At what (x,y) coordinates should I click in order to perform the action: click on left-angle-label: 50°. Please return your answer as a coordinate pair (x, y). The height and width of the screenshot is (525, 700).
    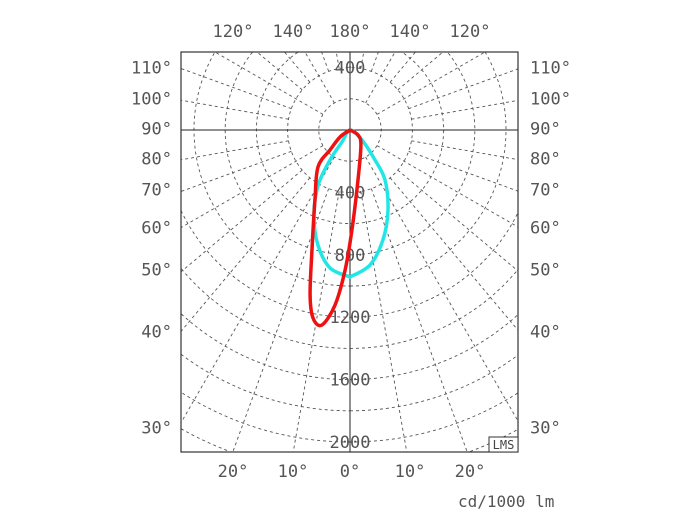
    Looking at the image, I should click on (156, 270).